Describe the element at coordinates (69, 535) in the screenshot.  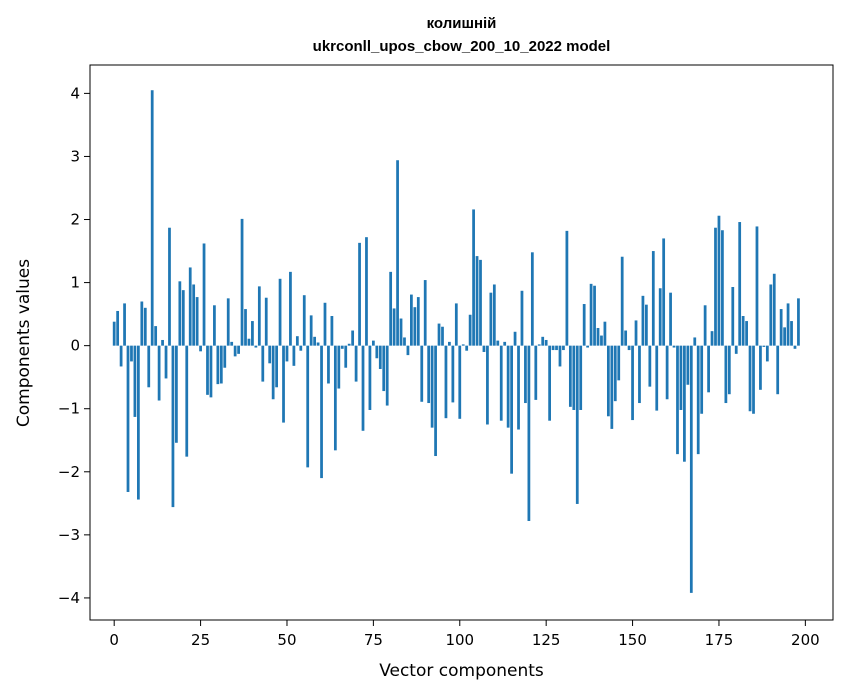
I see `y-tick-label: −3` at that location.